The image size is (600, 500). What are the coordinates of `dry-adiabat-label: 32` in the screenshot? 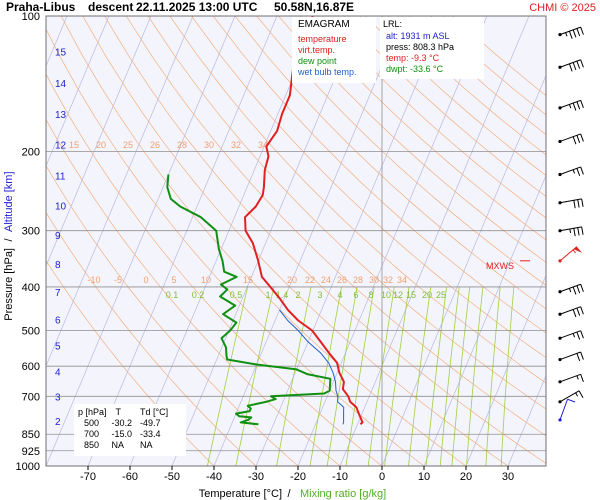 It's located at (236, 145).